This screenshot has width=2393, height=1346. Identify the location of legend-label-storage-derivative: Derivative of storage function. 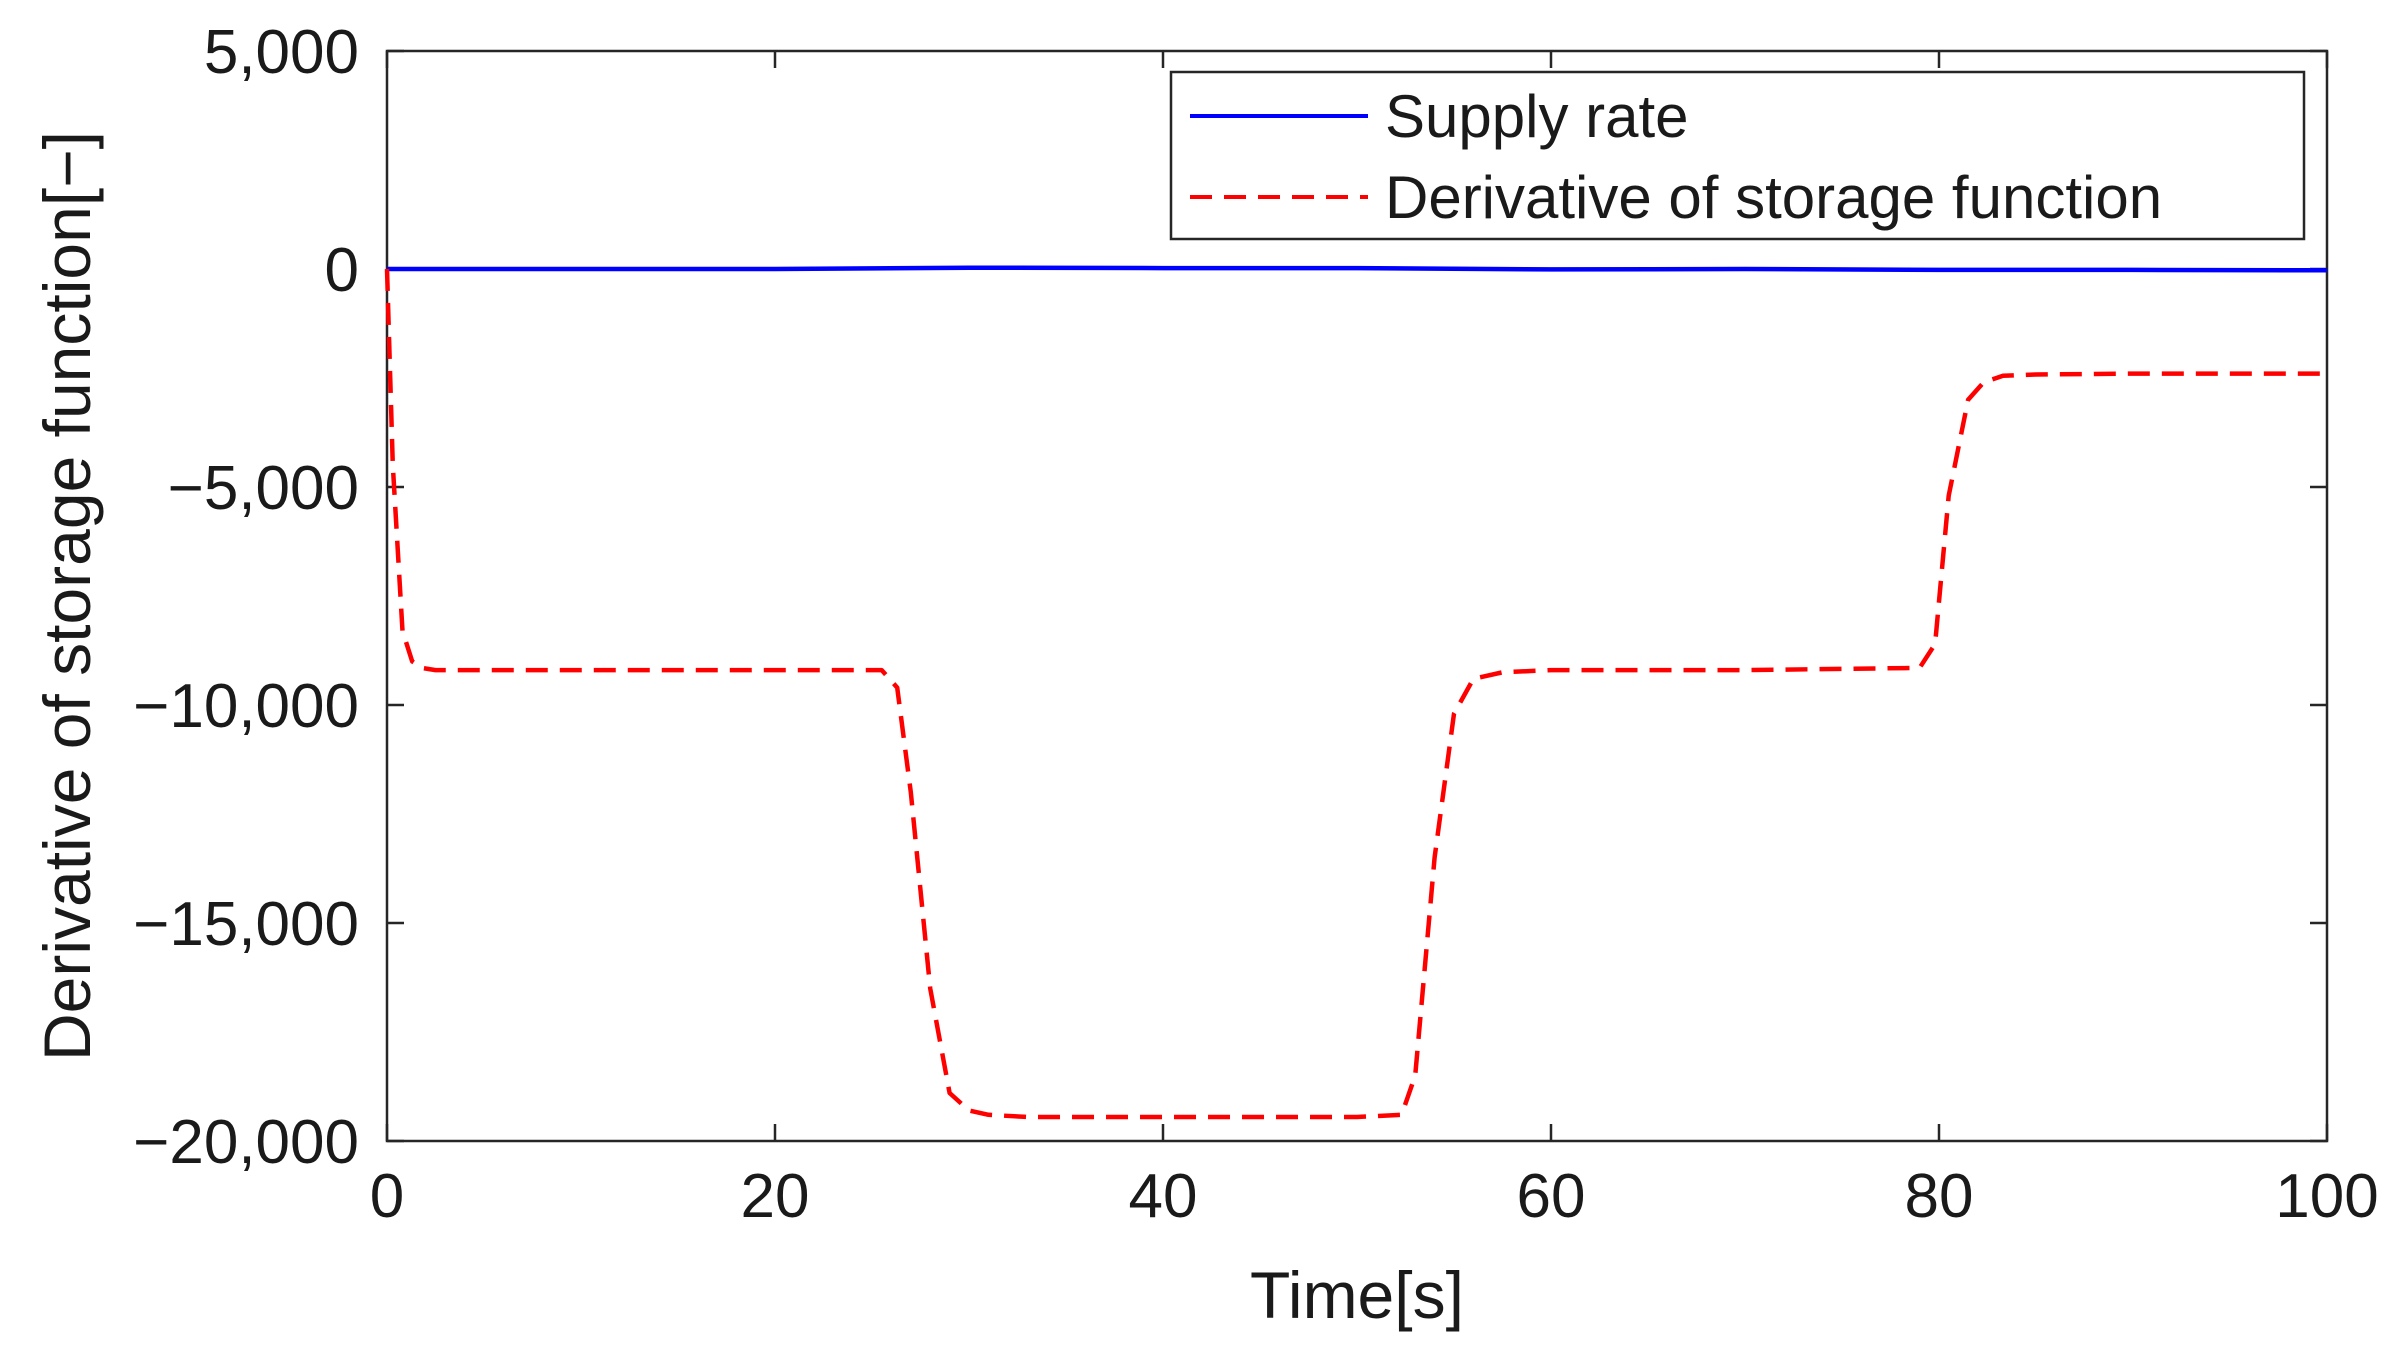
(1773, 197).